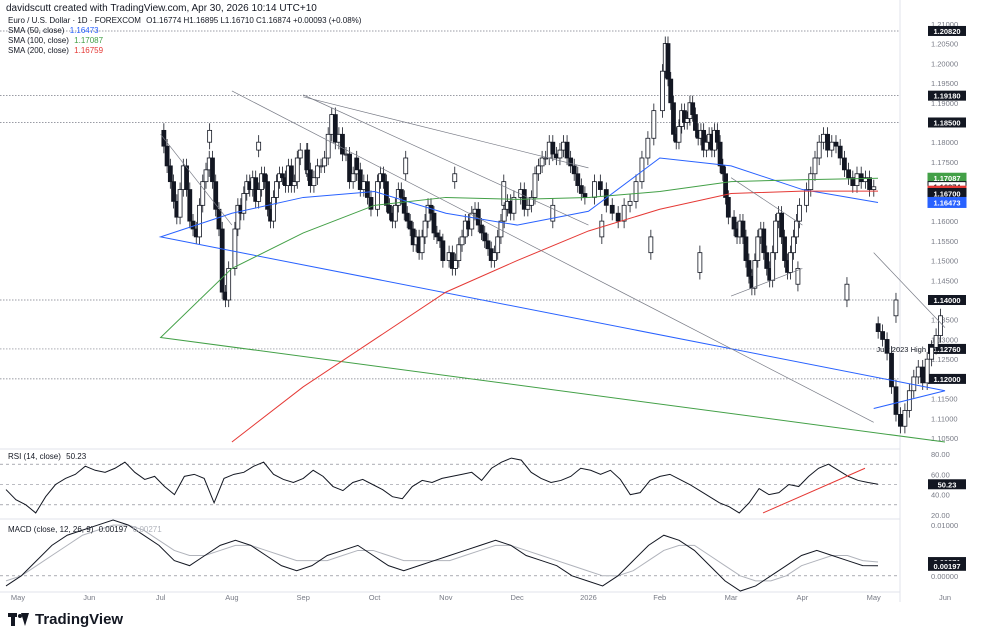  I want to click on x-tick-label-may: May, so click(874, 597).